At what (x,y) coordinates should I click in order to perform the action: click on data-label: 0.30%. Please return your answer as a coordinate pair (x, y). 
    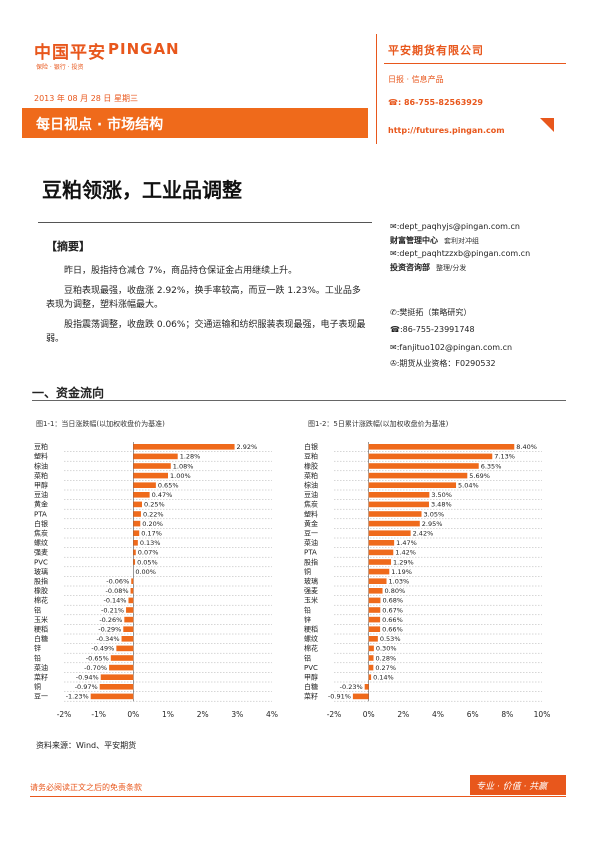
    Looking at the image, I should click on (386, 649).